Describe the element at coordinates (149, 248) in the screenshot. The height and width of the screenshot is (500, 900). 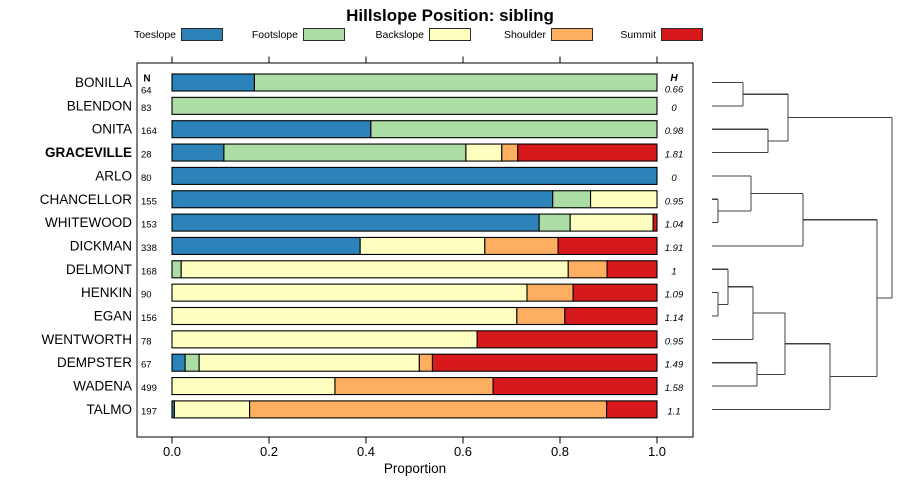
I see `n-value: 338` at that location.